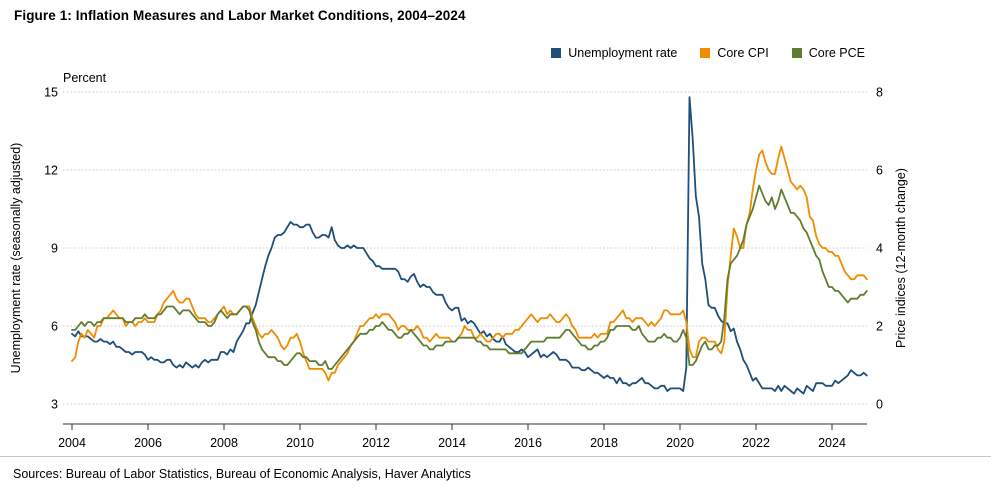 This screenshot has width=991, height=492. Describe the element at coordinates (796, 53) in the screenshot. I see `core-pce-swatch-icon` at that location.